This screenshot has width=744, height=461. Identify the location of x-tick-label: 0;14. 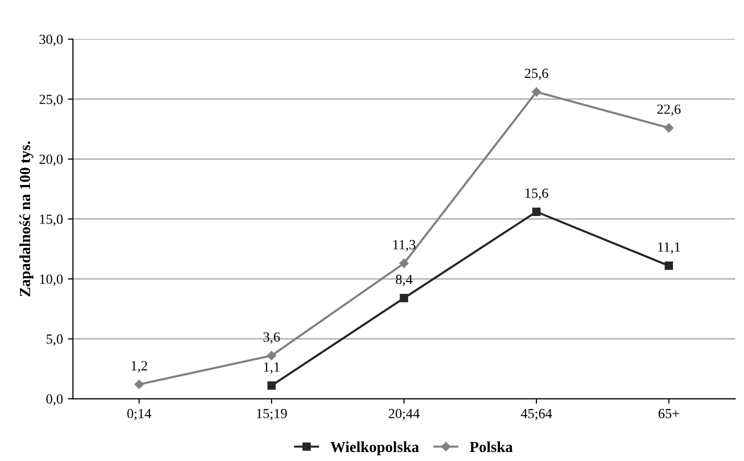
(139, 414).